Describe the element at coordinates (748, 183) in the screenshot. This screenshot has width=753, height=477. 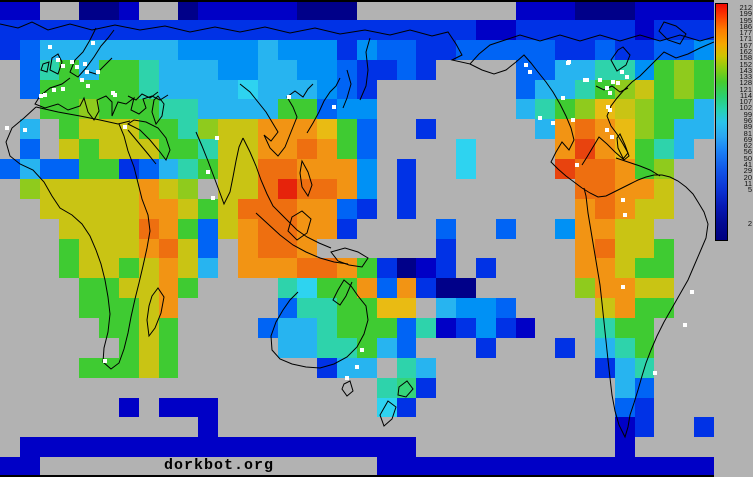
I see `legend-tick-label: 11` at that location.